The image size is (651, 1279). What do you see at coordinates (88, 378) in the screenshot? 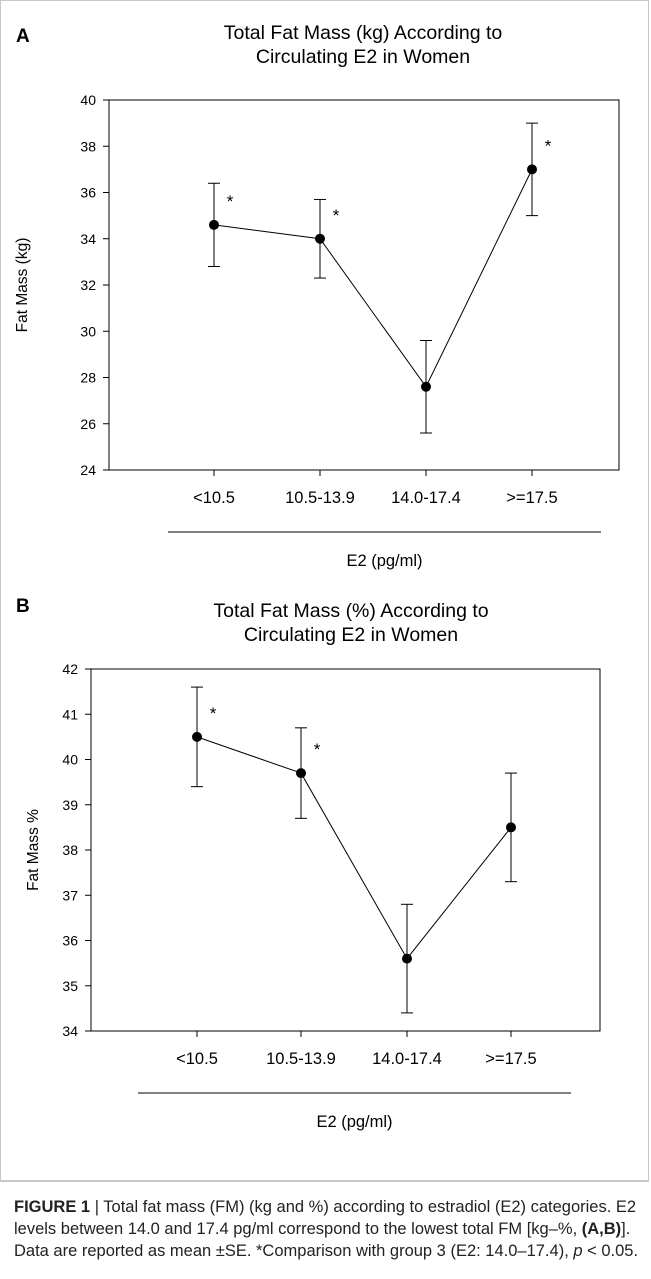
I see `y-tick-label: 28` at bounding box center [88, 378].